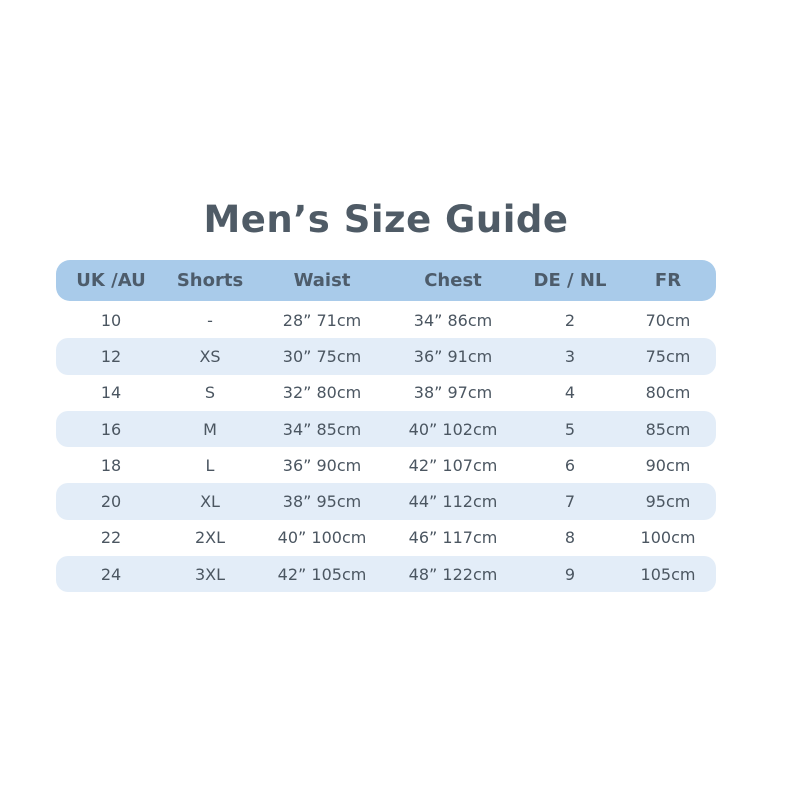 The height and width of the screenshot is (800, 800). What do you see at coordinates (386, 501) in the screenshot?
I see `table-row: 20 XL 38” 95cm 44” 112cm 7 95cm` at bounding box center [386, 501].